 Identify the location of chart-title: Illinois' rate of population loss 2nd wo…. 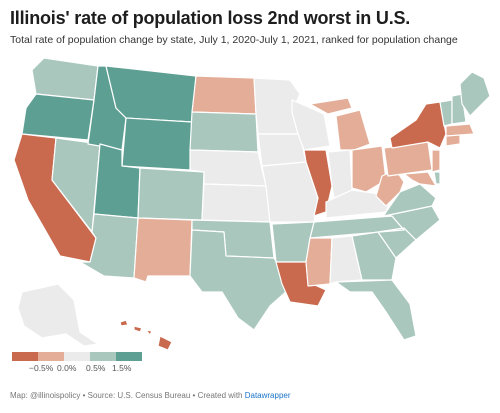
(210, 18).